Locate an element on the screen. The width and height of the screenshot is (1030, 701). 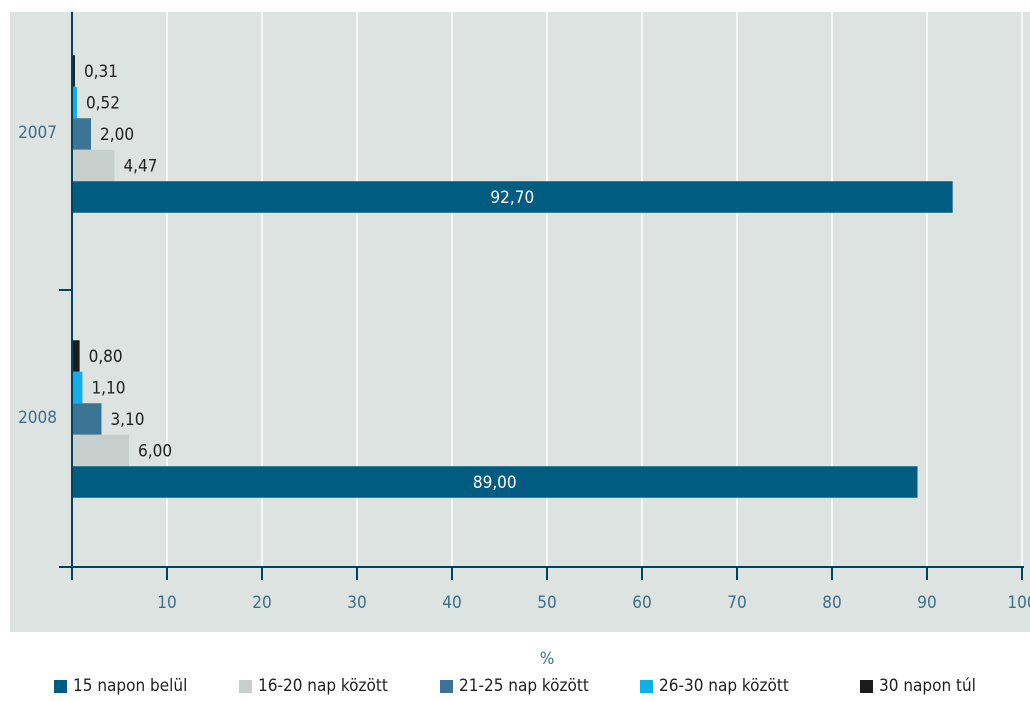
data-label-2007-series-2: 2,00 is located at coordinates (117, 135).